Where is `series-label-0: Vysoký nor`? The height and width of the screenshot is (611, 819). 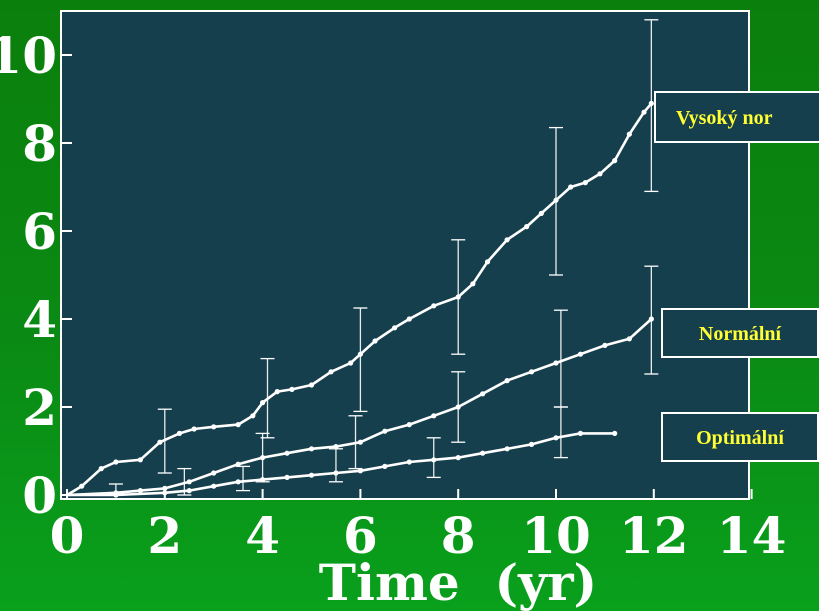
series-label-0: Vysoký nor is located at coordinates (736, 117).